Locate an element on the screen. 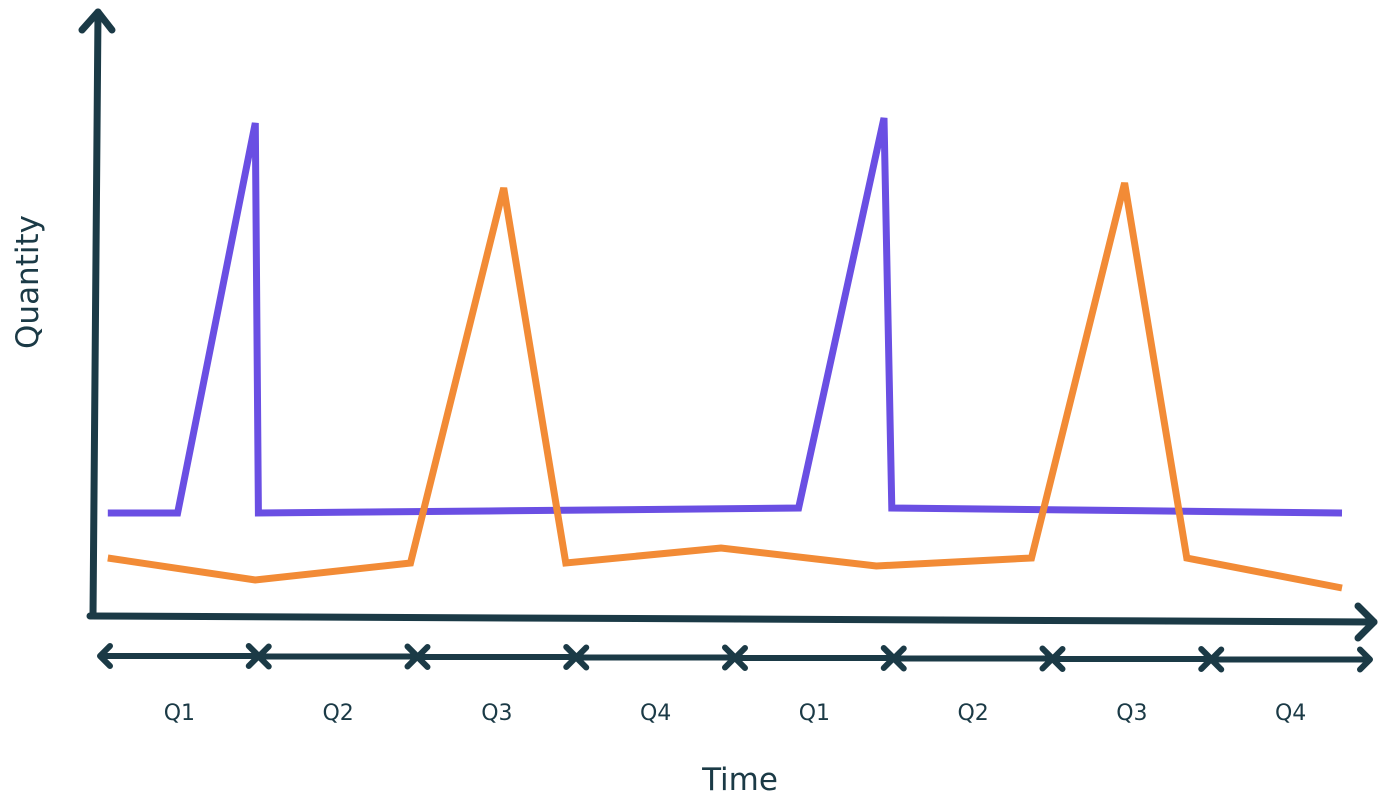 This screenshot has height=796, width=1391. quarter-brackets is located at coordinates (735, 658).